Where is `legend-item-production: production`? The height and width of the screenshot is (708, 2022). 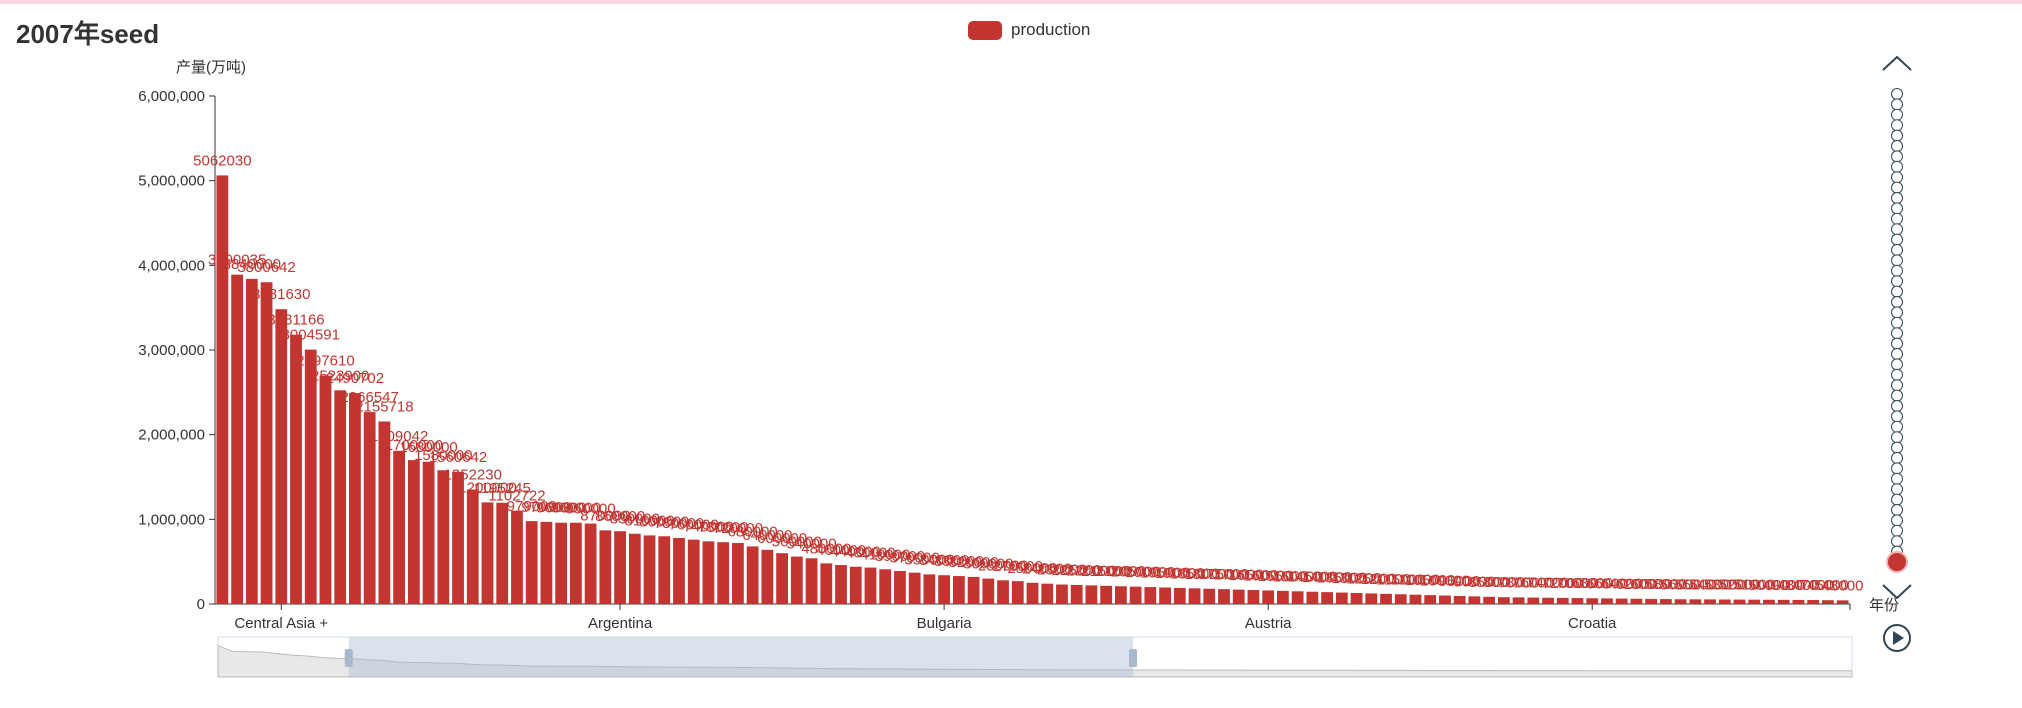
legend-item-production: production is located at coordinates (1029, 30).